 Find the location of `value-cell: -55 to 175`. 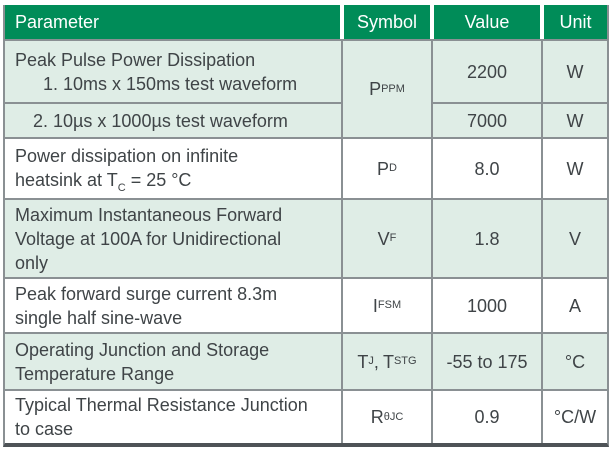

value-cell: -55 to 175 is located at coordinates (487, 361).